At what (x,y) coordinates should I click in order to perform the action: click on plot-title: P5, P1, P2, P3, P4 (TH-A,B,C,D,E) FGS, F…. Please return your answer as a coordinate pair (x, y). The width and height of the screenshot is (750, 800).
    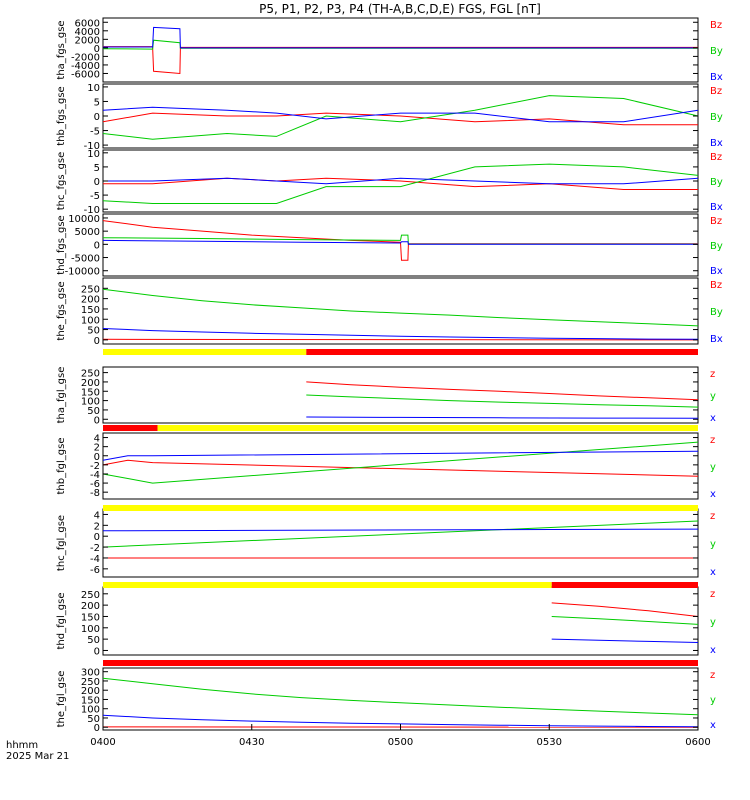
    Looking at the image, I should click on (400, 9).